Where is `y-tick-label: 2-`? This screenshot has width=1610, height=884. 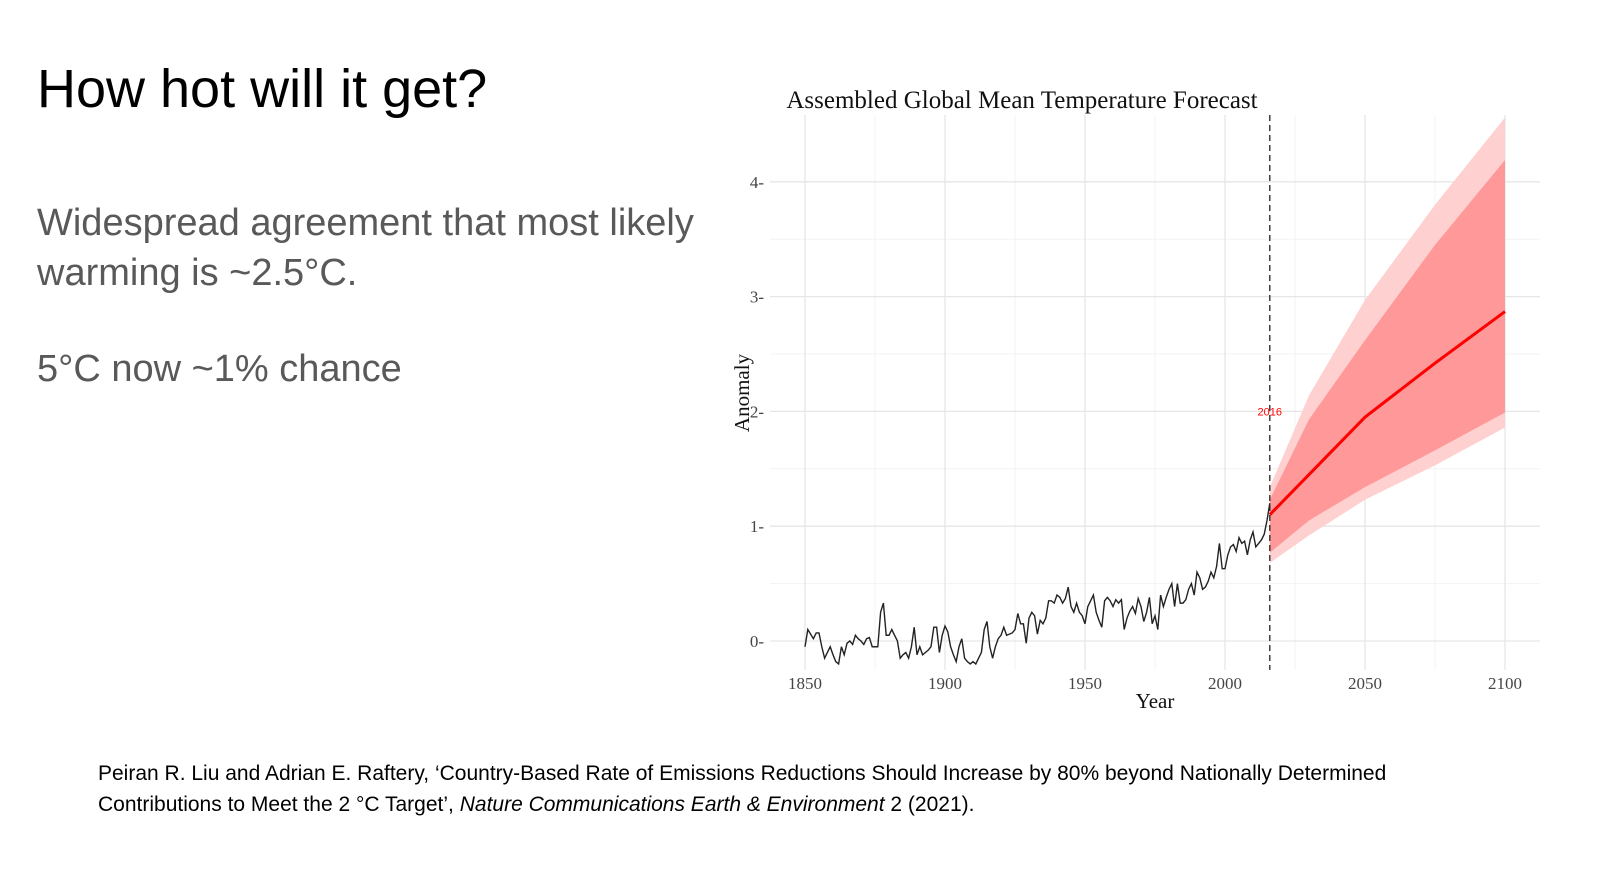
y-tick-label: 2- is located at coordinates (757, 411).